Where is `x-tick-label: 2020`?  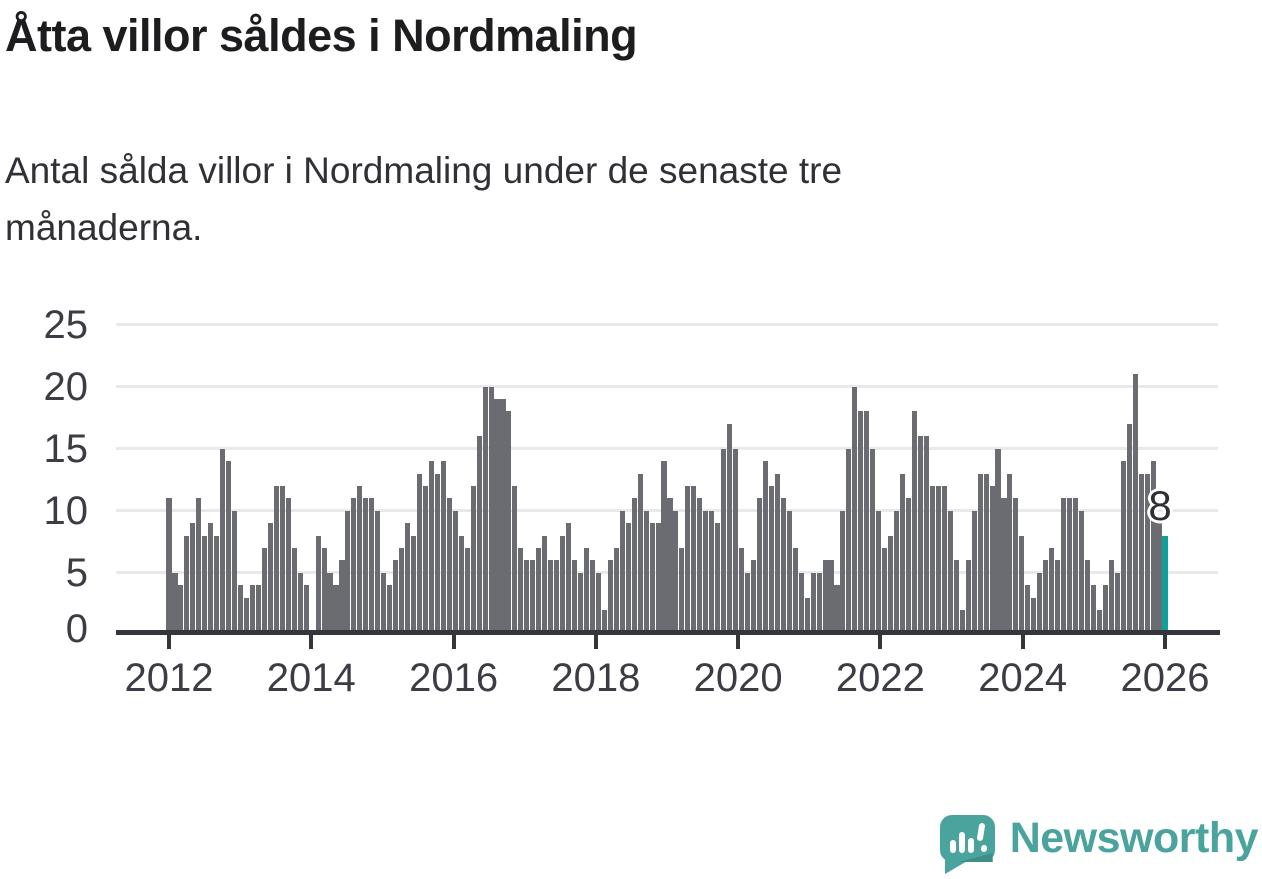 x-tick-label: 2020 is located at coordinates (738, 678).